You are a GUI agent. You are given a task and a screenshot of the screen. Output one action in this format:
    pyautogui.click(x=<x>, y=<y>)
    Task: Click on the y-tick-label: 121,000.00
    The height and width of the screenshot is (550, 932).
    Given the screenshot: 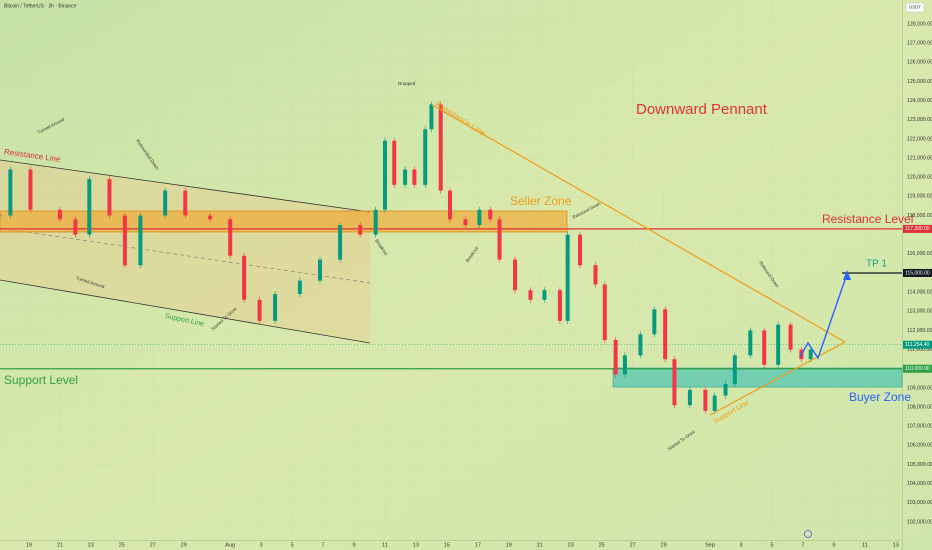 What is the action you would take?
    pyautogui.click(x=919, y=158)
    